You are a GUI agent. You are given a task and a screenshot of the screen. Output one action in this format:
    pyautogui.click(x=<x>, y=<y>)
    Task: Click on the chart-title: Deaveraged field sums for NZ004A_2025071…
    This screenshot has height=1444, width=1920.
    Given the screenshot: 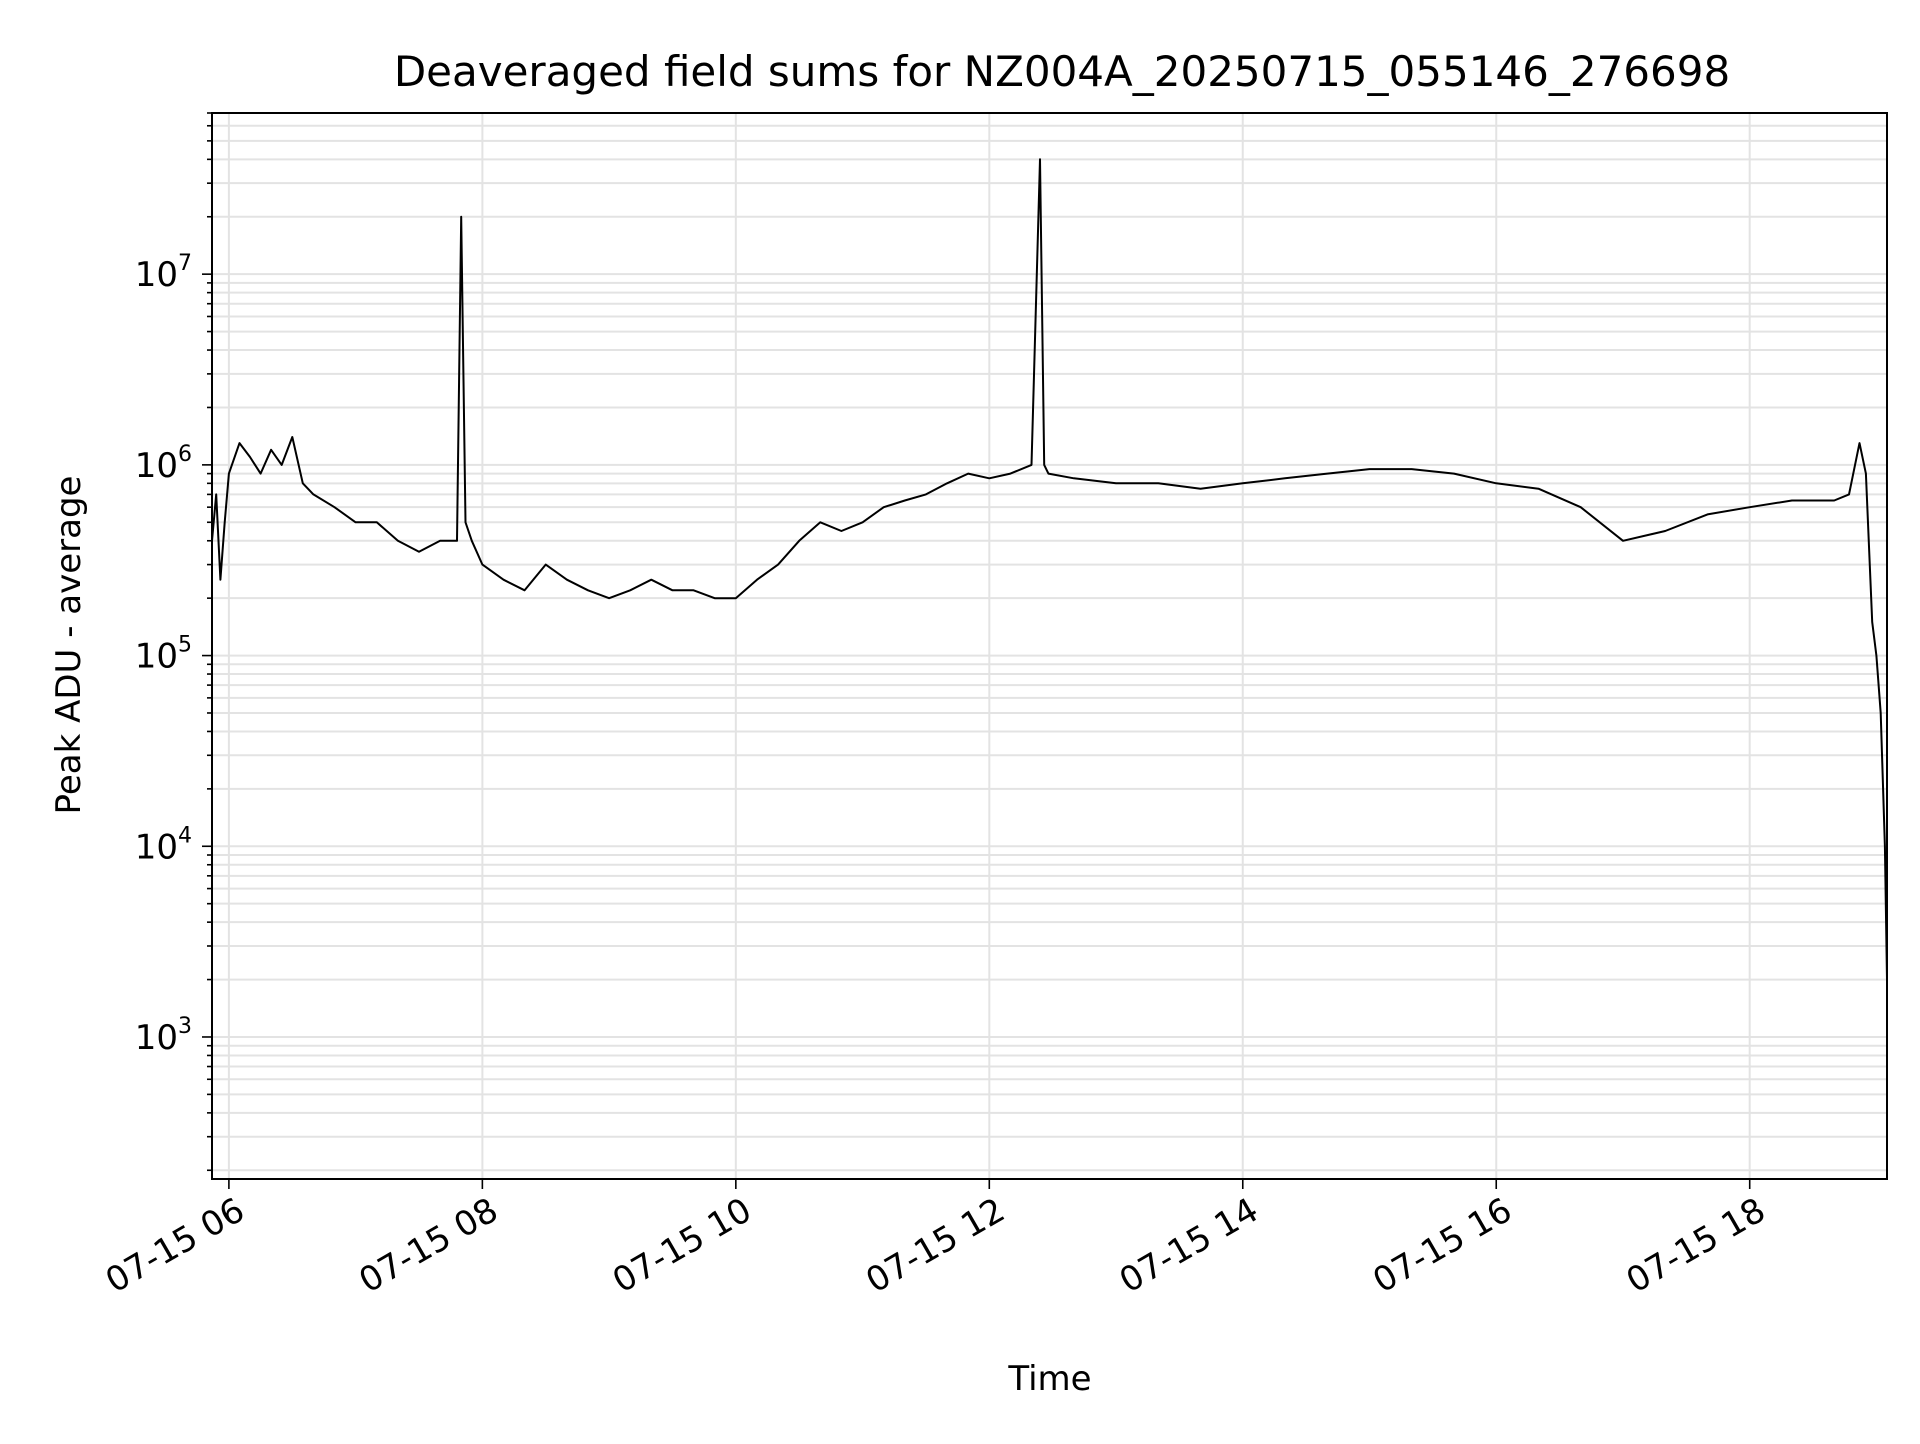 What is the action you would take?
    pyautogui.click(x=1062, y=71)
    